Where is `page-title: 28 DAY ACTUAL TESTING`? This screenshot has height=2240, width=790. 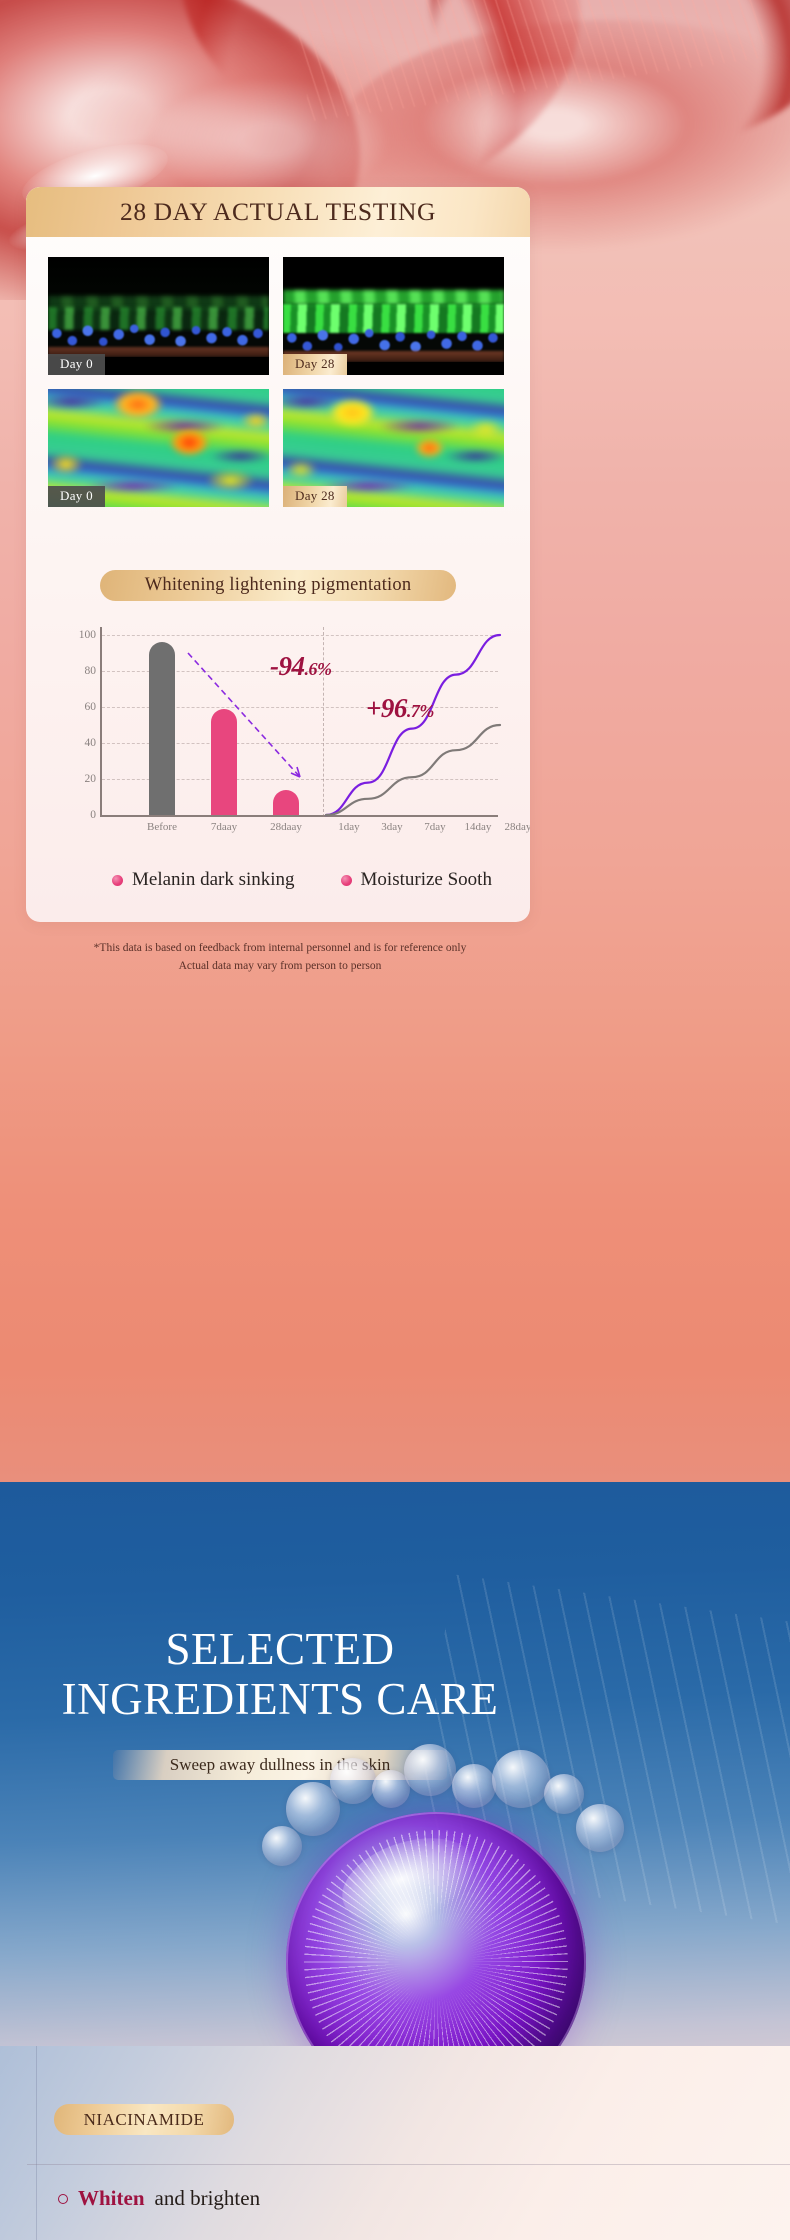
page-title: 28 DAY ACTUAL TESTING is located at coordinates (277, 211).